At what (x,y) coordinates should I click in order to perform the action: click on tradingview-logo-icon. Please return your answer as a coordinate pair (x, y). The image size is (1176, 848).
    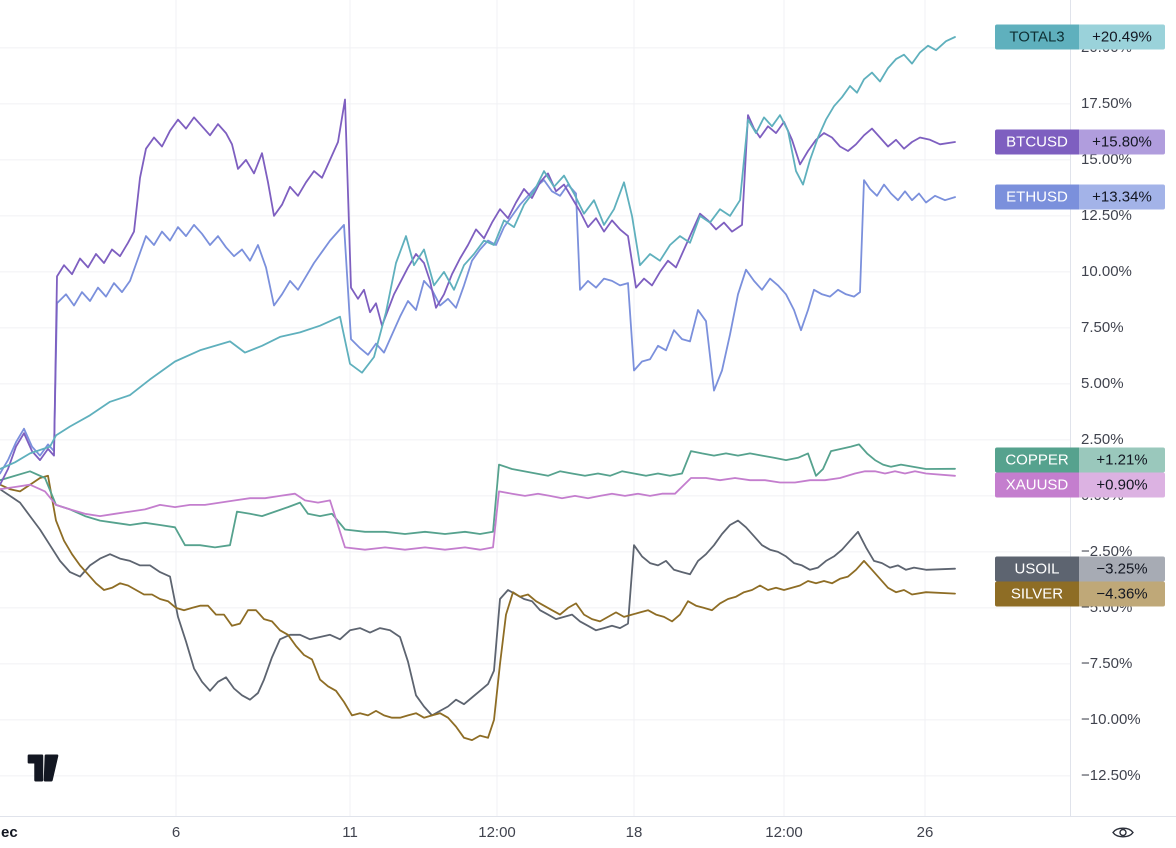
    Looking at the image, I should click on (43, 770).